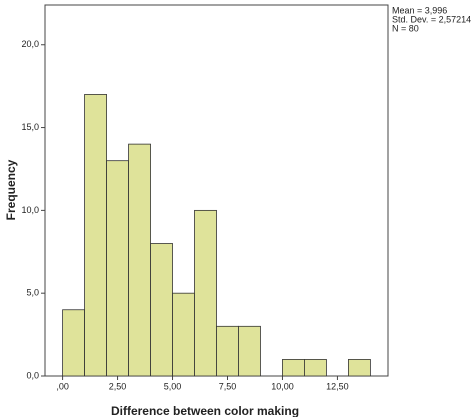 The width and height of the screenshot is (474, 417). What do you see at coordinates (30, 127) in the screenshot?
I see `y-tick-label: 15,0` at bounding box center [30, 127].